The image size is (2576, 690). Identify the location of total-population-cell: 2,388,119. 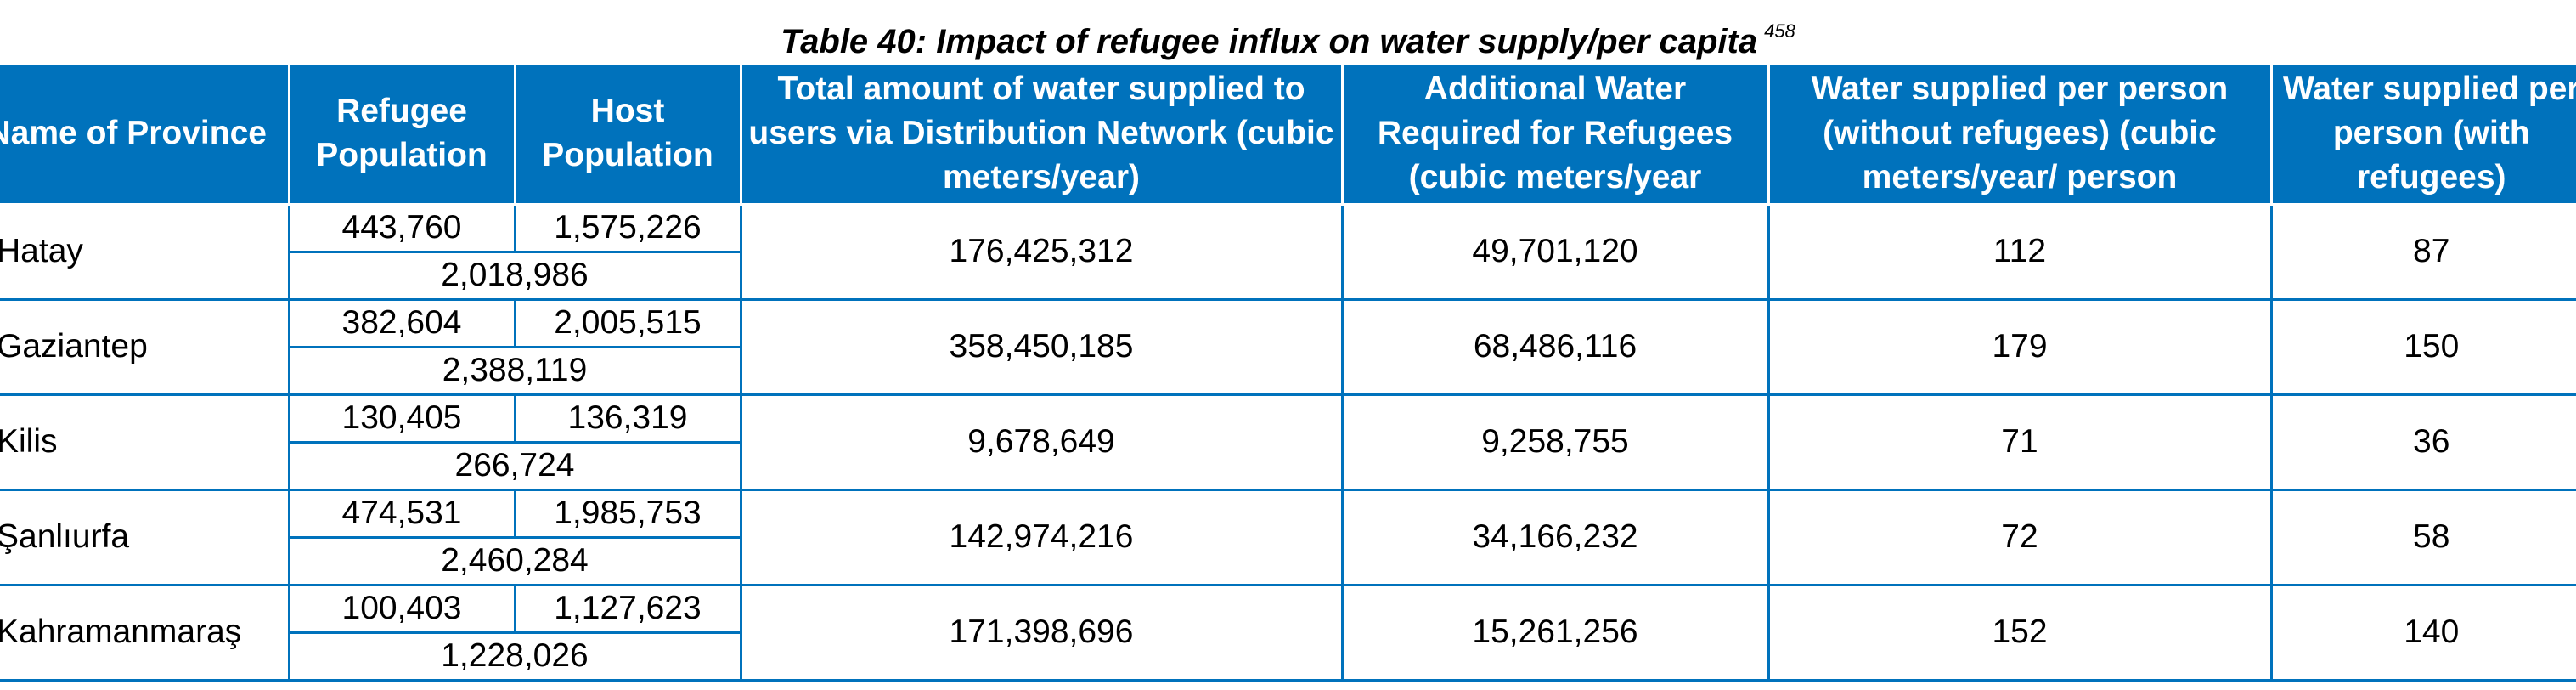
(514, 370).